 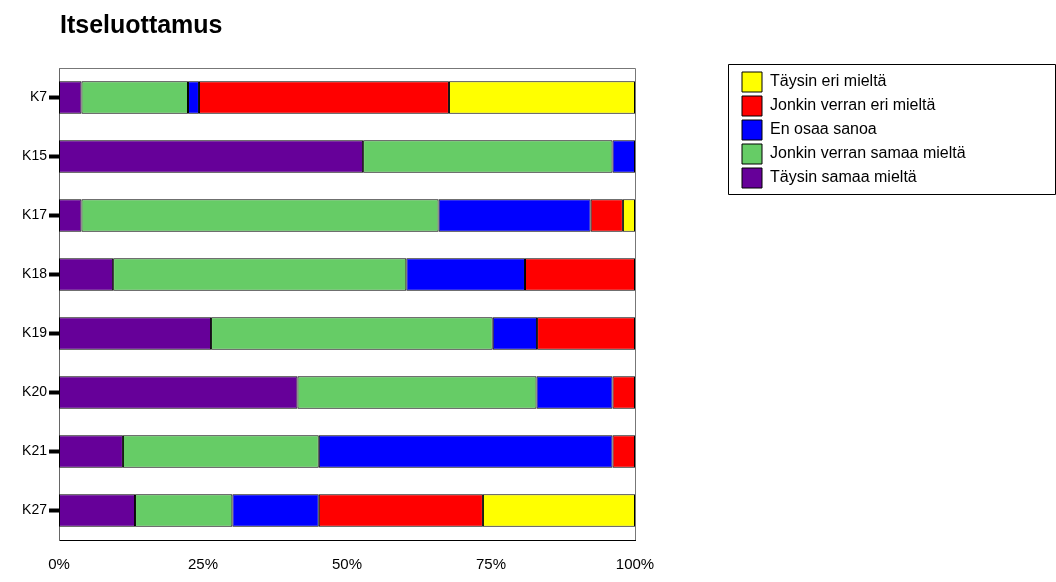 What do you see at coordinates (823, 129) in the screenshot?
I see `legend-label: En osaa sanoa` at bounding box center [823, 129].